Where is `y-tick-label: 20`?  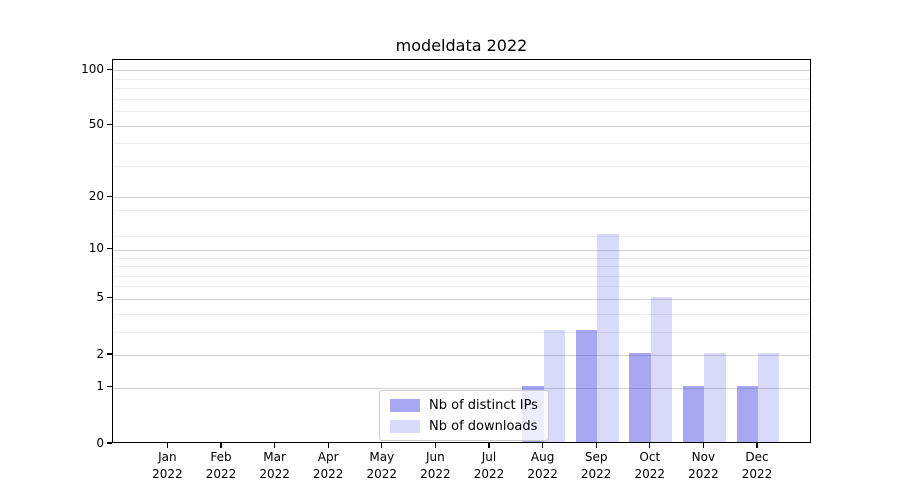
y-tick-label: 20 is located at coordinates (96, 195).